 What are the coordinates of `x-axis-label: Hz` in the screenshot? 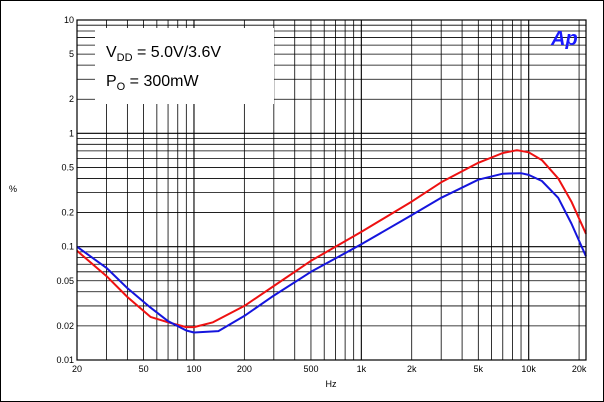 It's located at (331, 384).